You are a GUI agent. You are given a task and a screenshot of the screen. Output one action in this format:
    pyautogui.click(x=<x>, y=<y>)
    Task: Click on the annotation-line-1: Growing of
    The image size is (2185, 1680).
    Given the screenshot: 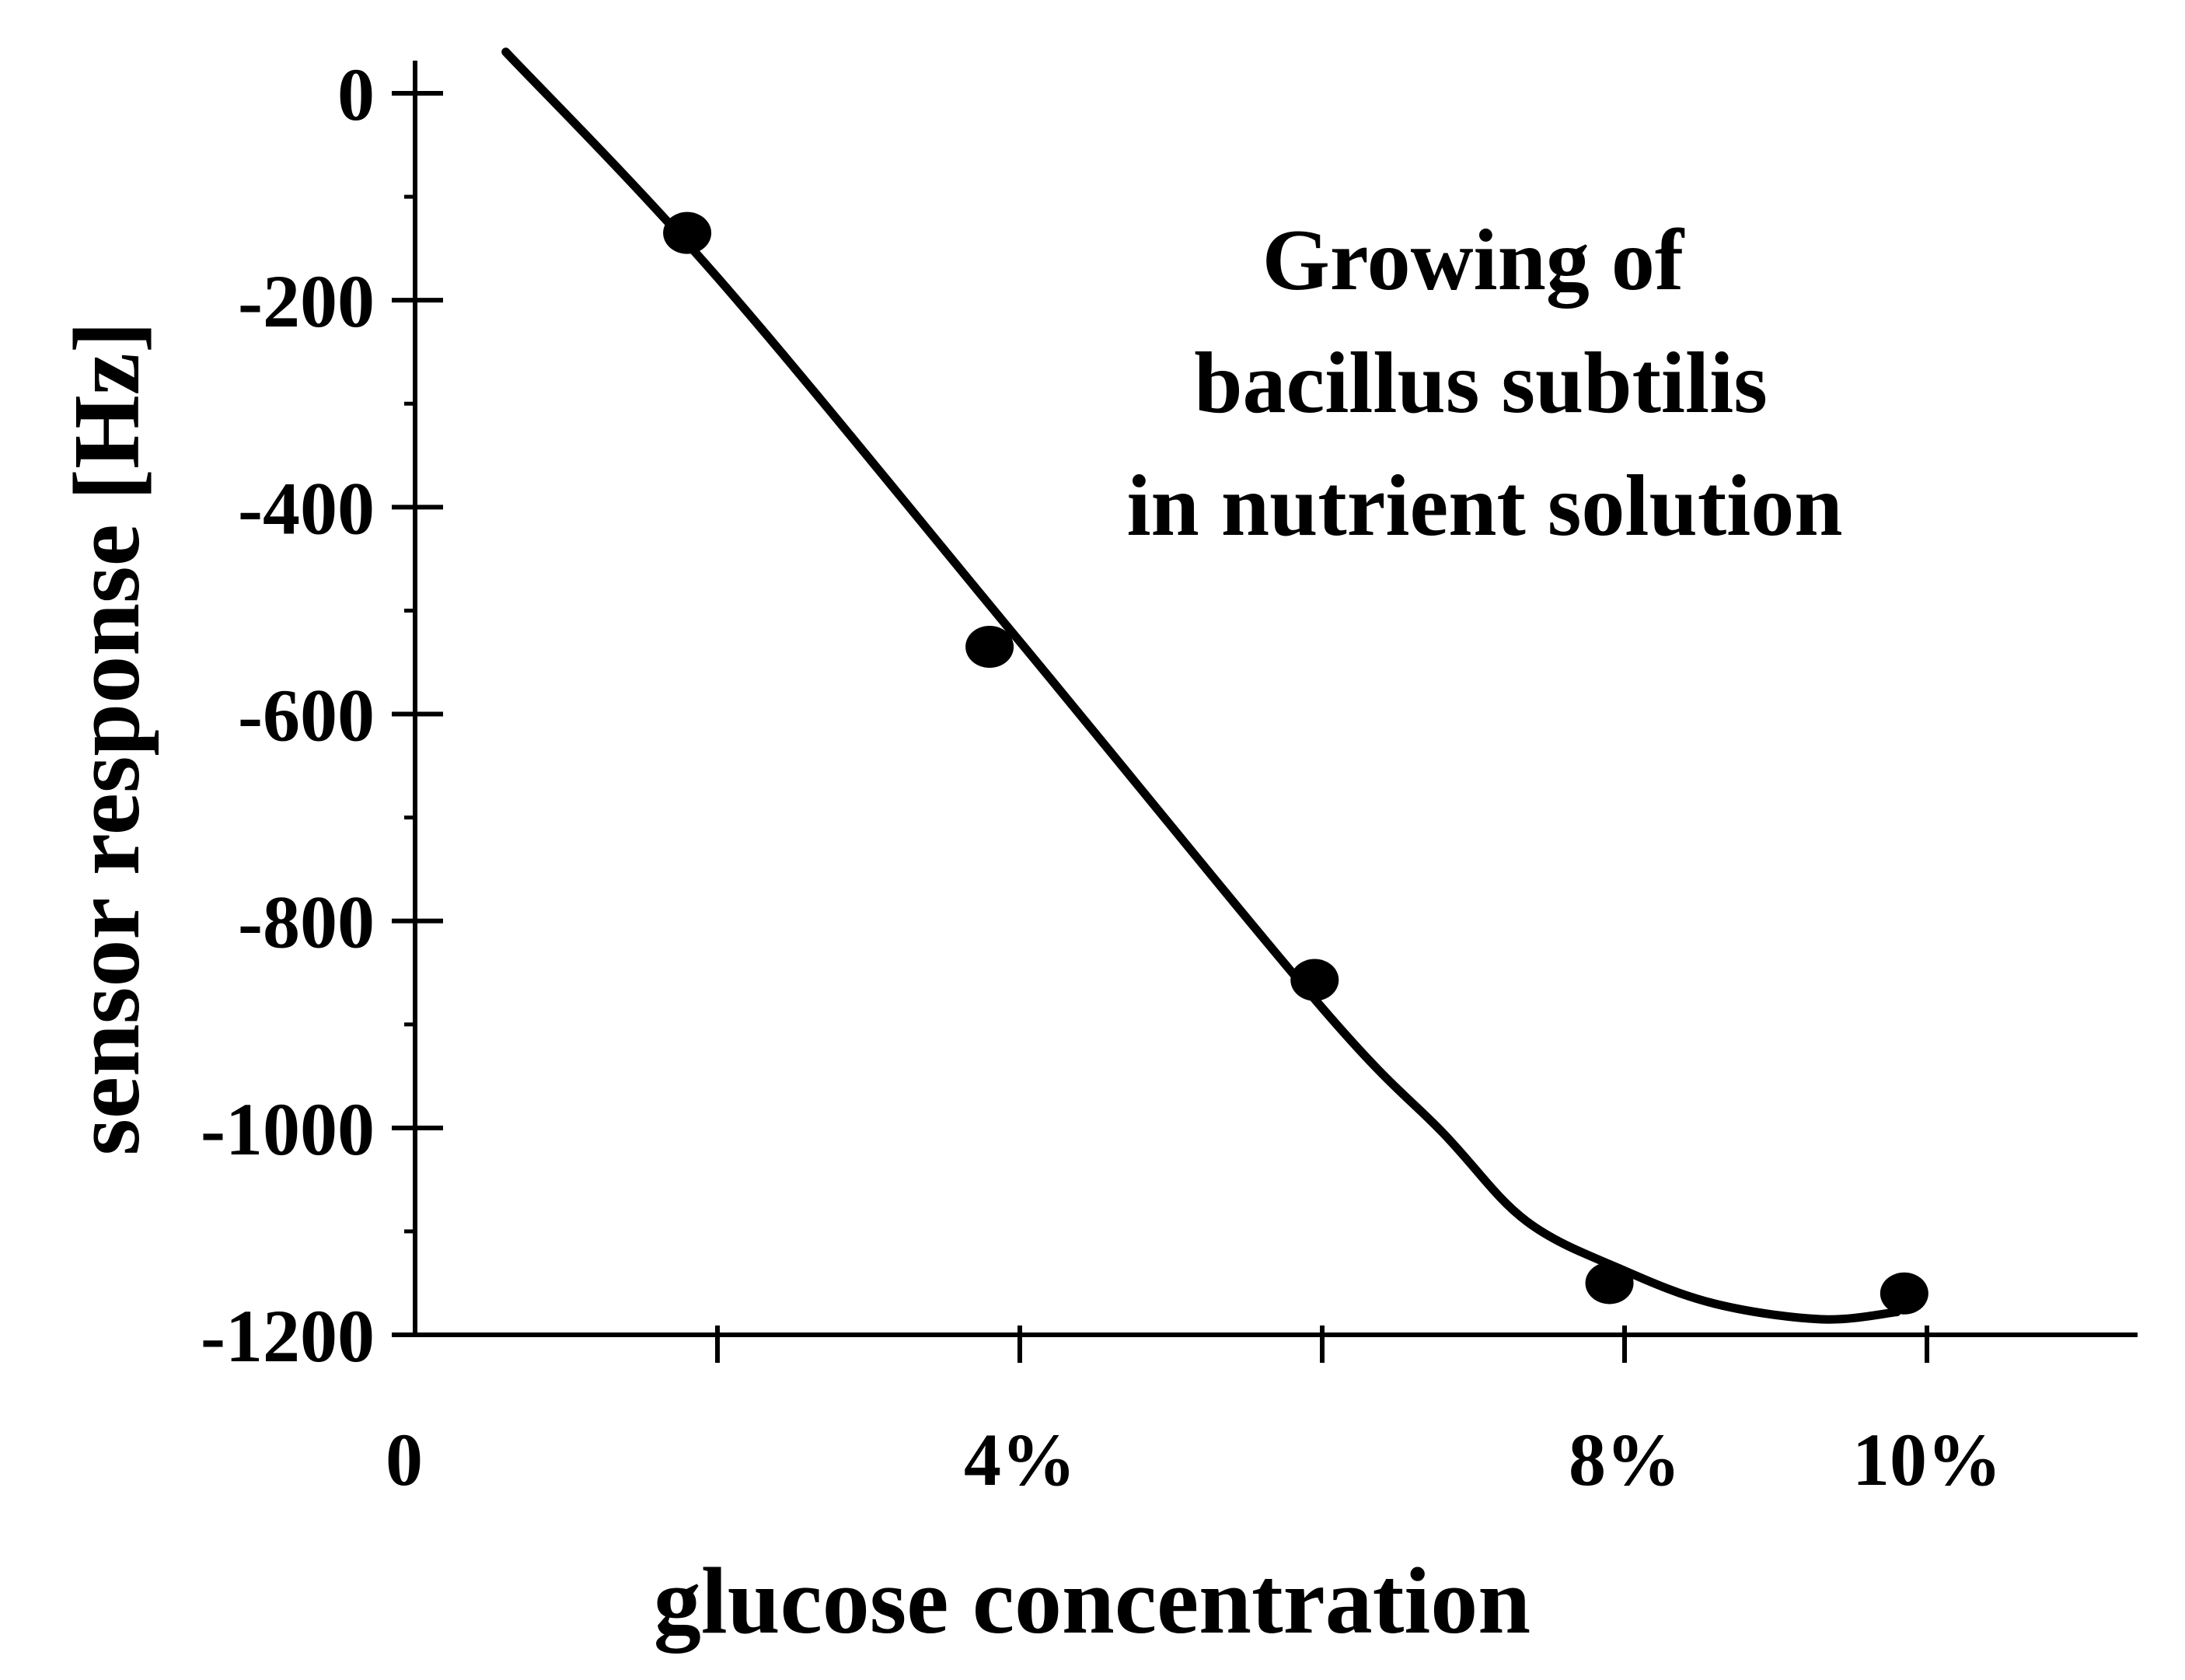 What is the action you would take?
    pyautogui.click(x=1473, y=261)
    